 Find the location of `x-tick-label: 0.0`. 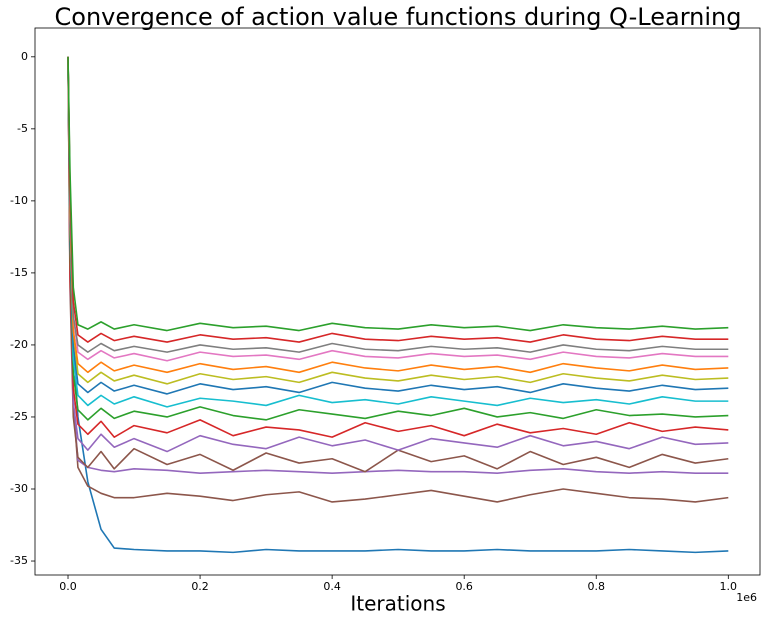

x-tick-label: 0.0 is located at coordinates (68, 586).